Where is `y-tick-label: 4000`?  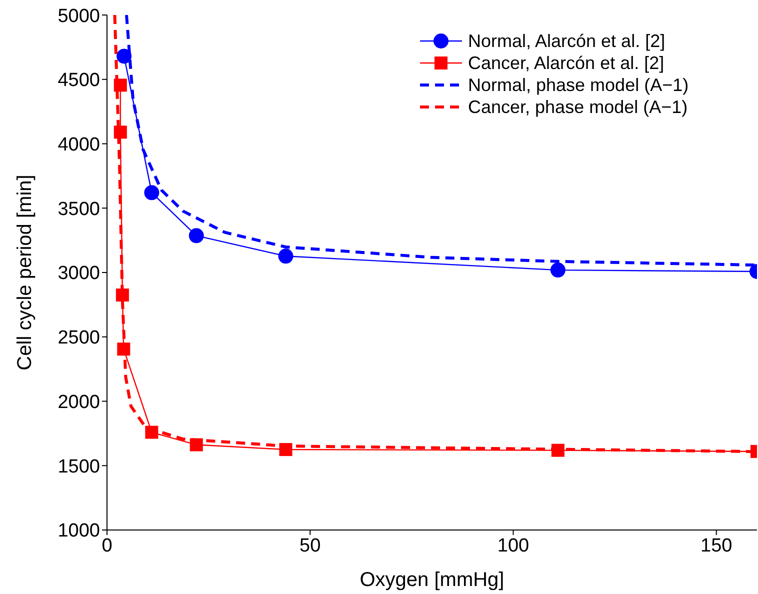 y-tick-label: 4000 is located at coordinates (79, 145).